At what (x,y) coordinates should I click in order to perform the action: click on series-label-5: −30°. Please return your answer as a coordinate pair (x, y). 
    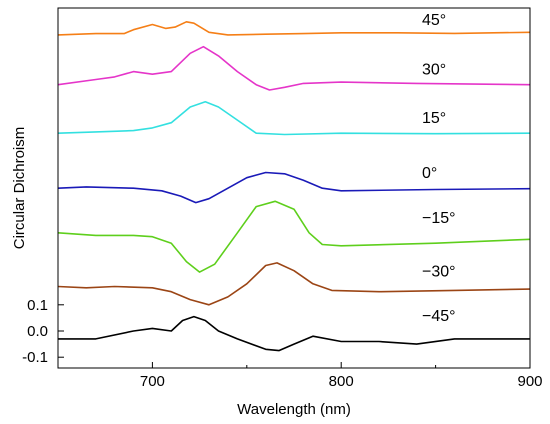
    Looking at the image, I should click on (439, 271).